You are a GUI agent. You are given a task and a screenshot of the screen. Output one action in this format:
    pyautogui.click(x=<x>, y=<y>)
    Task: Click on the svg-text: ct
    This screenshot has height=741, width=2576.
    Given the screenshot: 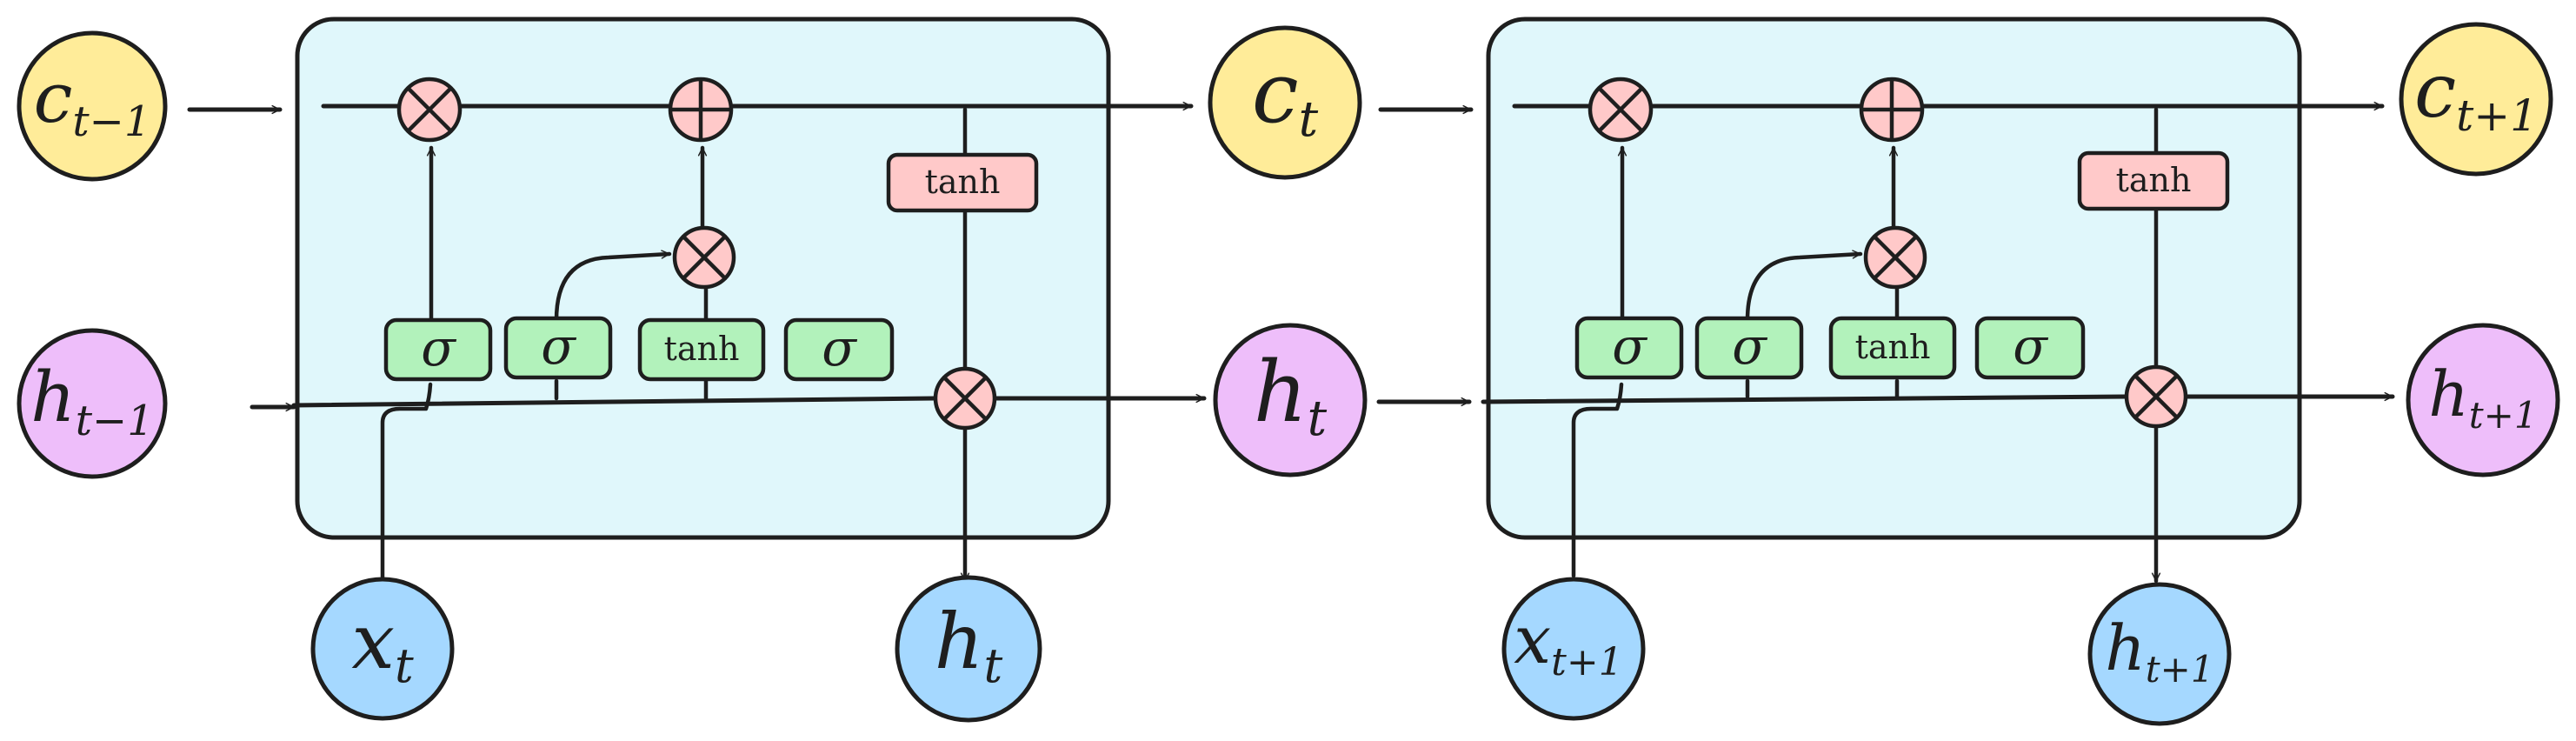 What is the action you would take?
    pyautogui.click(x=1285, y=96)
    